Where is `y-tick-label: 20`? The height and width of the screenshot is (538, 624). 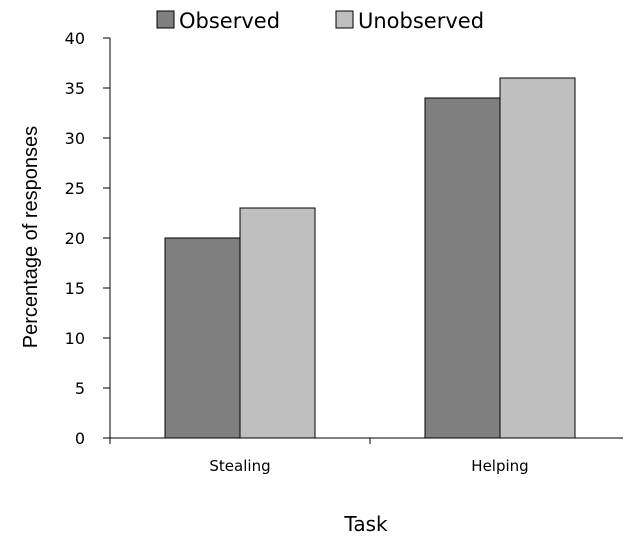 y-tick-label: 20 is located at coordinates (75, 238).